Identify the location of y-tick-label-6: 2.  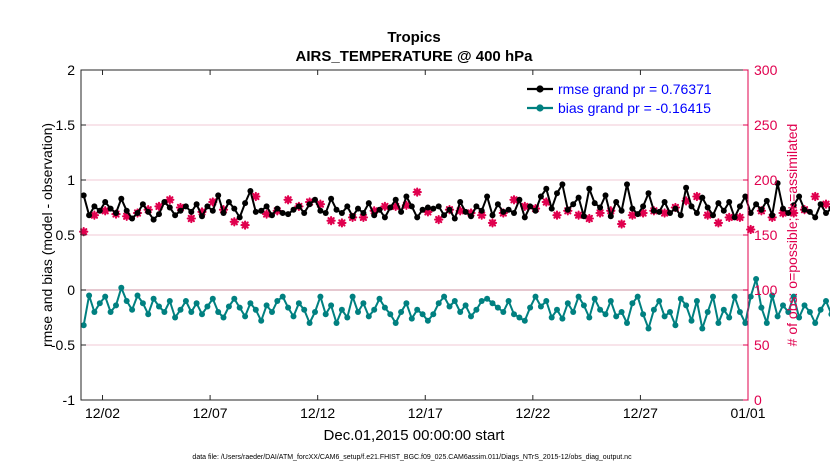
(71, 70).